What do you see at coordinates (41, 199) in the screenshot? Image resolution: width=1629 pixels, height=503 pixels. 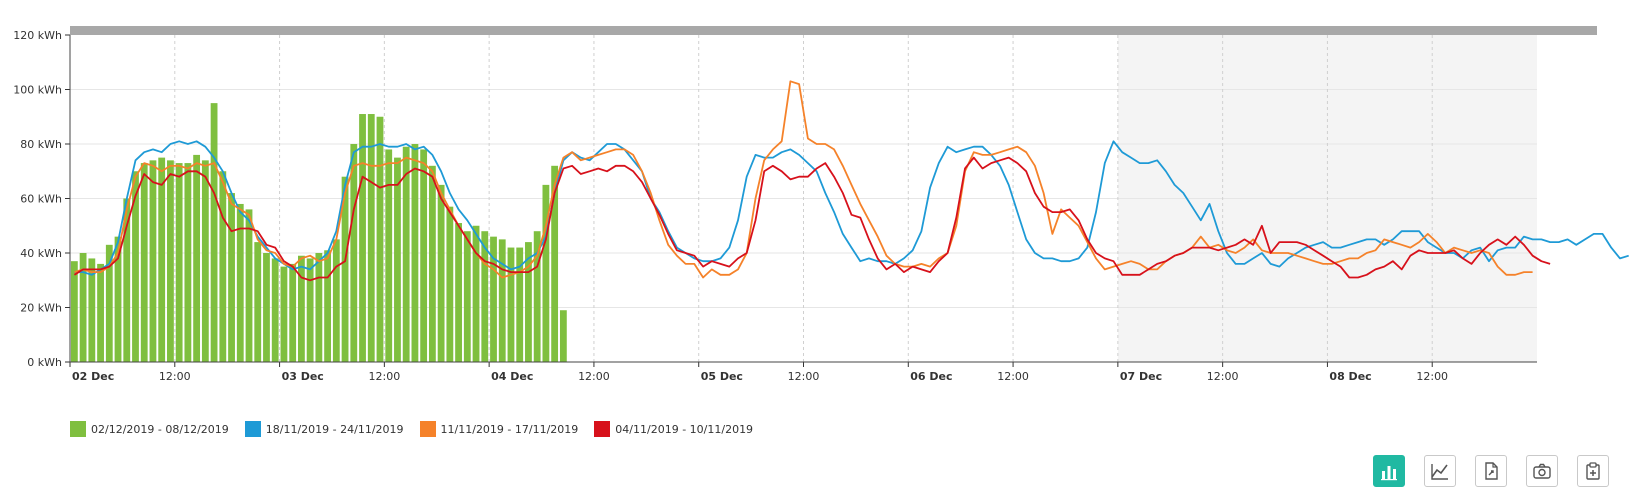 I see `y-tick-label: 60 kWh` at bounding box center [41, 199].